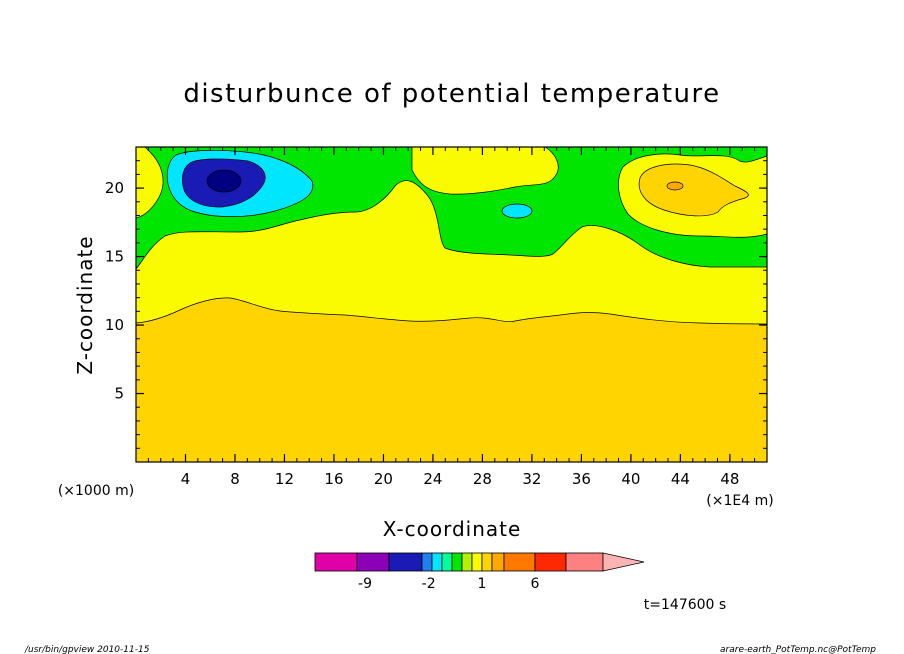 Image resolution: width=904 pixels, height=654 pixels. I want to click on chart-title: disturbunce of potential temperature, so click(451, 94).